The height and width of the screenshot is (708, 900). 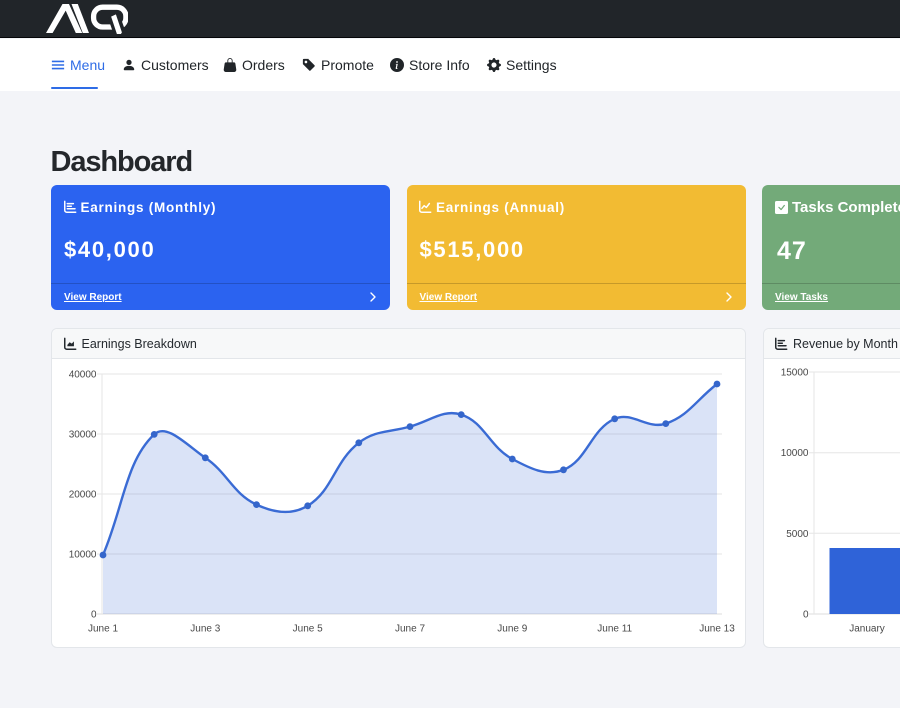 What do you see at coordinates (83, 495) in the screenshot?
I see `svg-text: 20000` at bounding box center [83, 495].